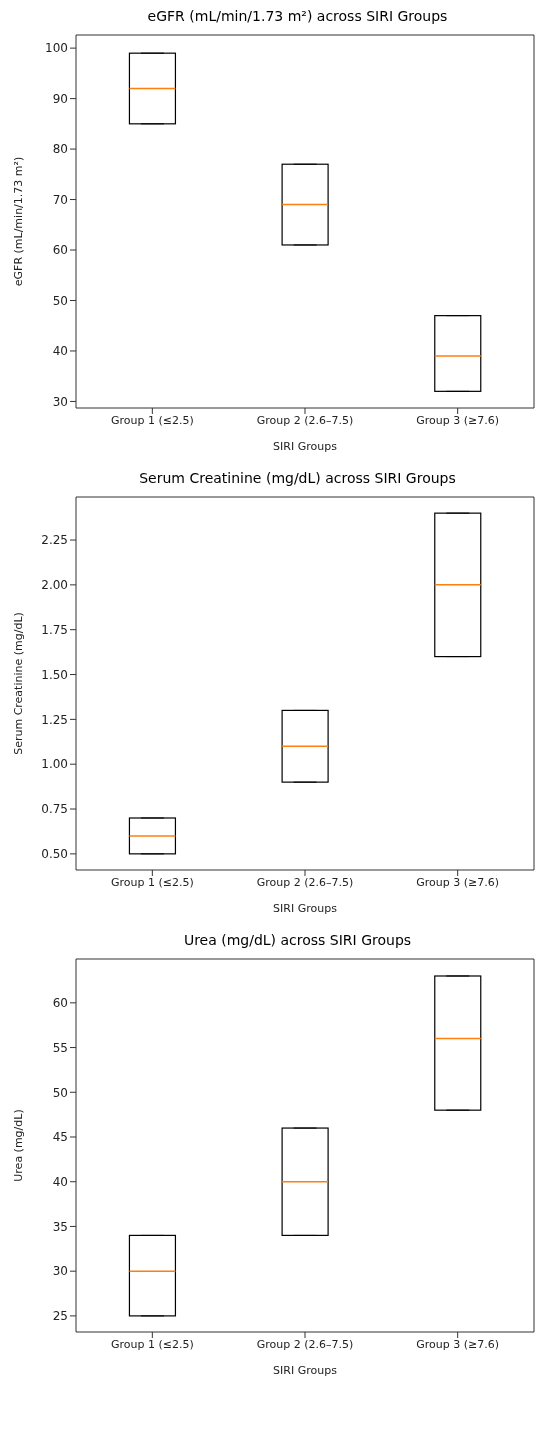 The width and height of the screenshot is (545, 1456). I want to click on y-tick-label: 1.75, so click(54, 629).